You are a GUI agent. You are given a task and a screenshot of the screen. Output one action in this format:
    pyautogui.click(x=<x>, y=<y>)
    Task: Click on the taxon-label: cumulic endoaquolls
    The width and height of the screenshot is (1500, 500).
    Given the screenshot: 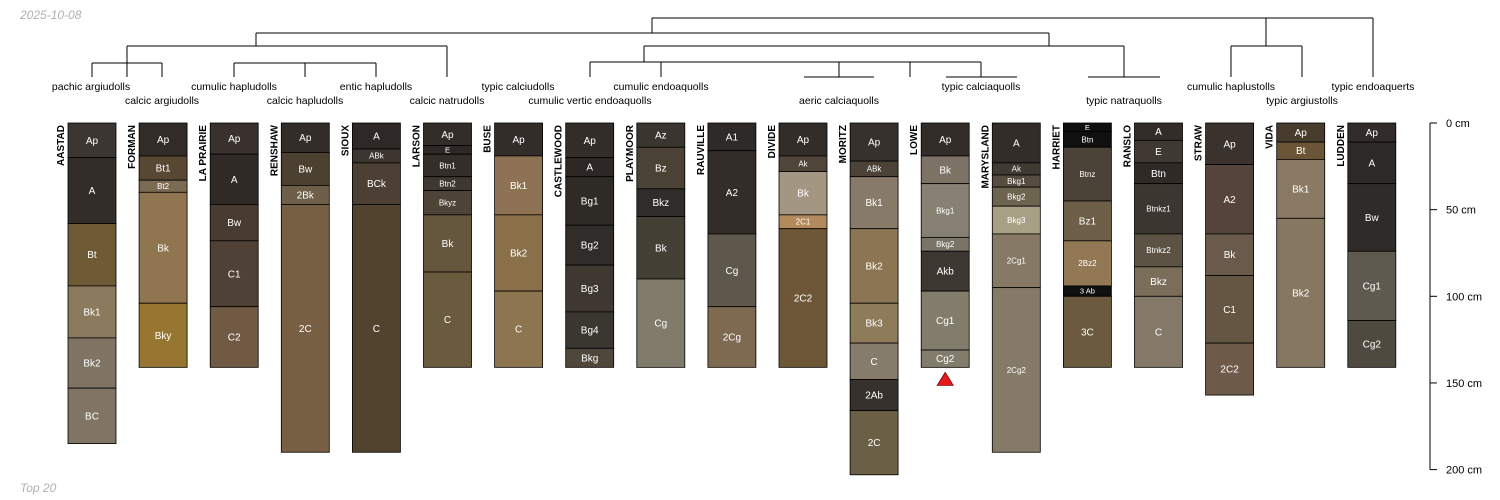 What is the action you would take?
    pyautogui.click(x=660, y=87)
    